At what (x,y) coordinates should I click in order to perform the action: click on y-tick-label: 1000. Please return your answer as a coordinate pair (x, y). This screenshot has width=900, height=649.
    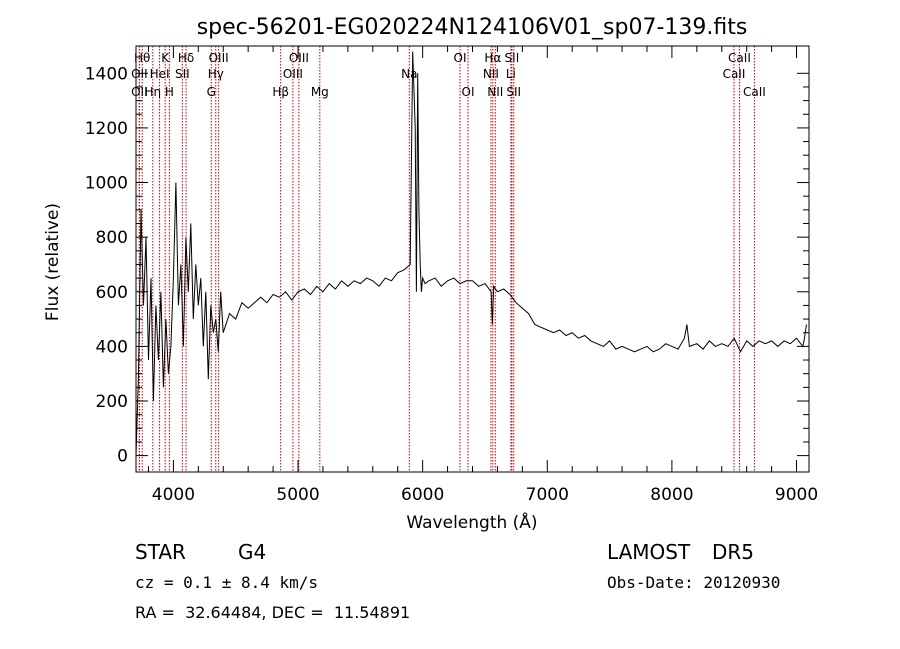
    Looking at the image, I should click on (106, 184).